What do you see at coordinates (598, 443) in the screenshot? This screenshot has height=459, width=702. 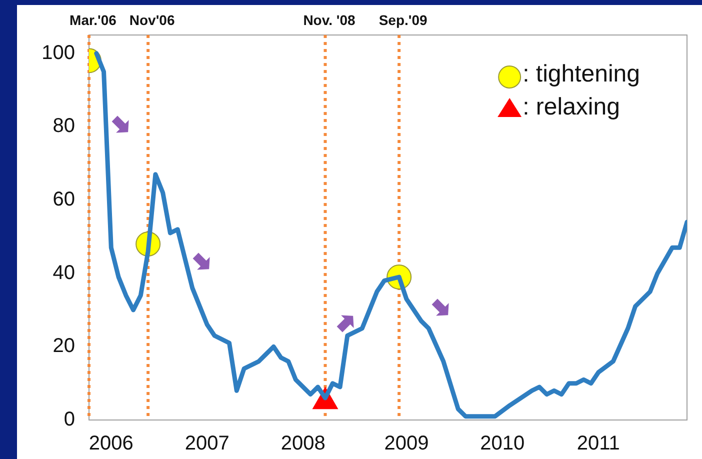 I see `x-tick-label: 2011` at bounding box center [598, 443].